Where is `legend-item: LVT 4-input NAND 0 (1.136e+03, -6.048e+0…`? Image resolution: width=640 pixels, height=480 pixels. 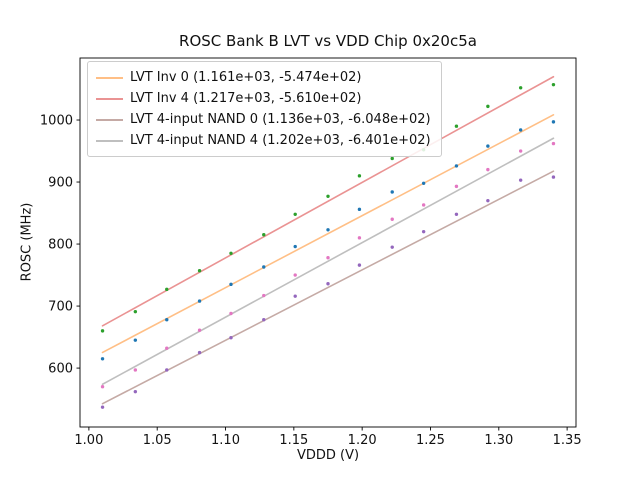
legend-item: LVT 4-input NAND 0 (1.136e+03, -6.048e+0… is located at coordinates (263, 119).